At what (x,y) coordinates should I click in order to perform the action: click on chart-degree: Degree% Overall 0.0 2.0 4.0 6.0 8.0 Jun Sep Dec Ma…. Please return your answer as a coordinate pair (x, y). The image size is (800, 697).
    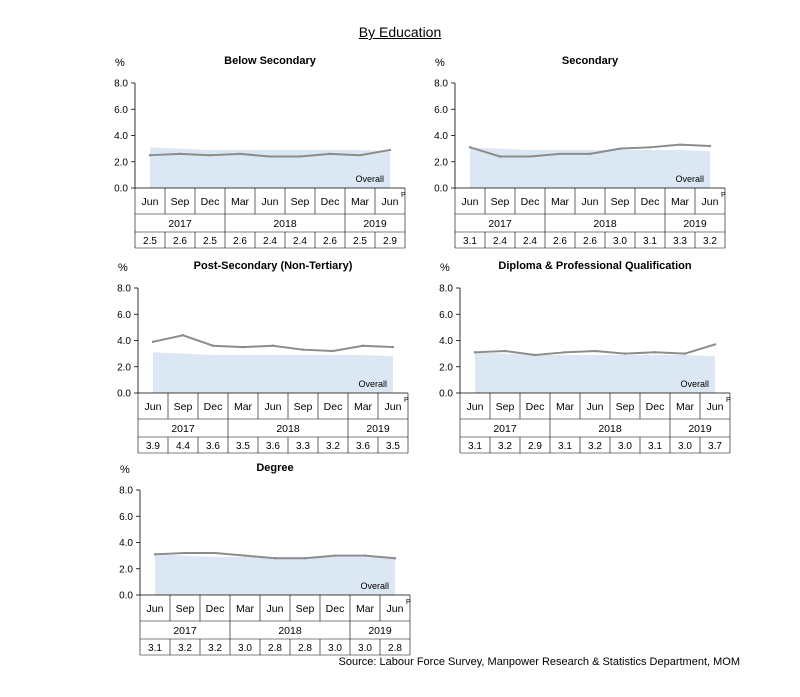
    Looking at the image, I should click on (285, 562).